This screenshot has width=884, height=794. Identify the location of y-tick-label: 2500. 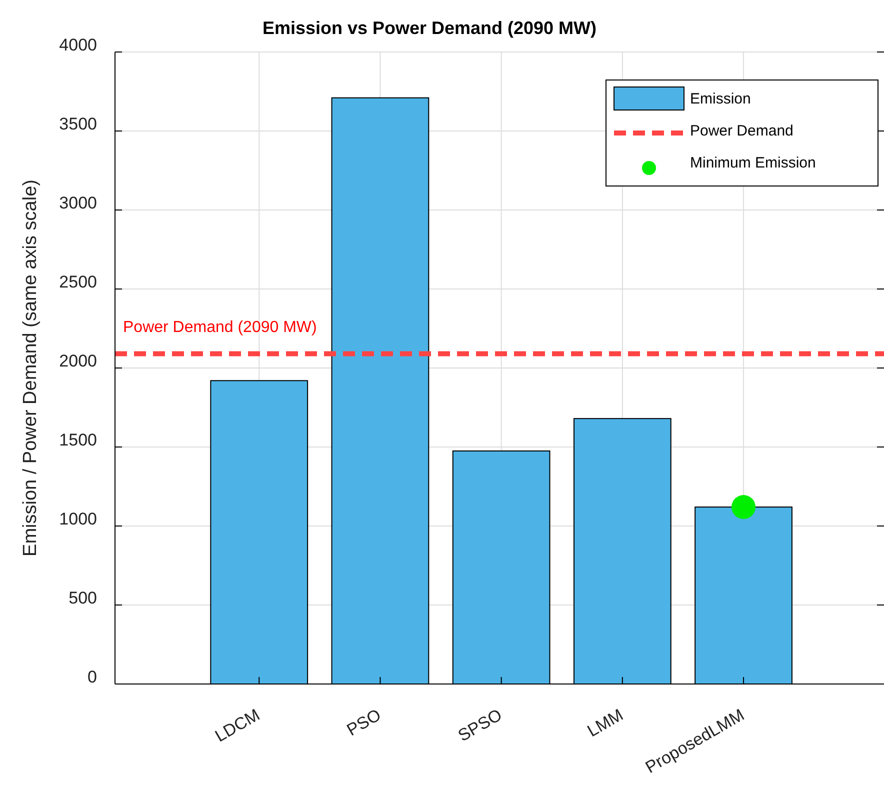
(78, 282).